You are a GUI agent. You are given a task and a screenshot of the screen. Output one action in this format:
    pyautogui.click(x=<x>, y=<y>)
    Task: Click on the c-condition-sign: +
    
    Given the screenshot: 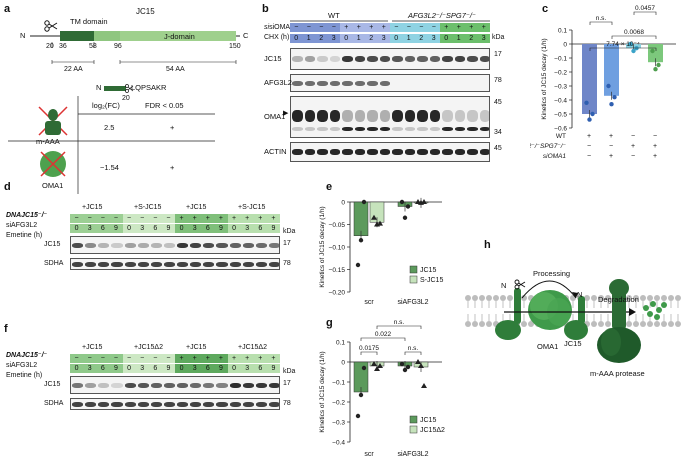 What is the action you would take?
    pyautogui.click(x=611, y=136)
    